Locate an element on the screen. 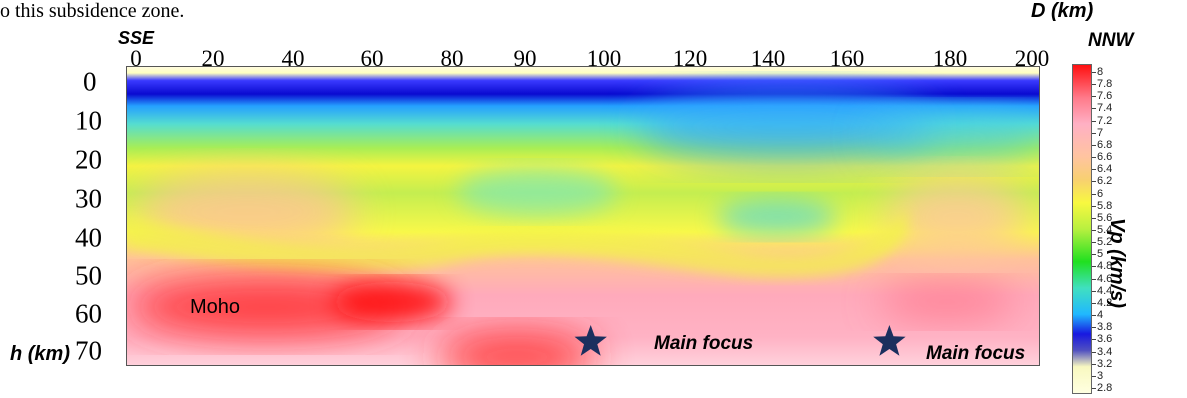 The width and height of the screenshot is (1187, 398). y-tick-3: 30 is located at coordinates (88, 198).